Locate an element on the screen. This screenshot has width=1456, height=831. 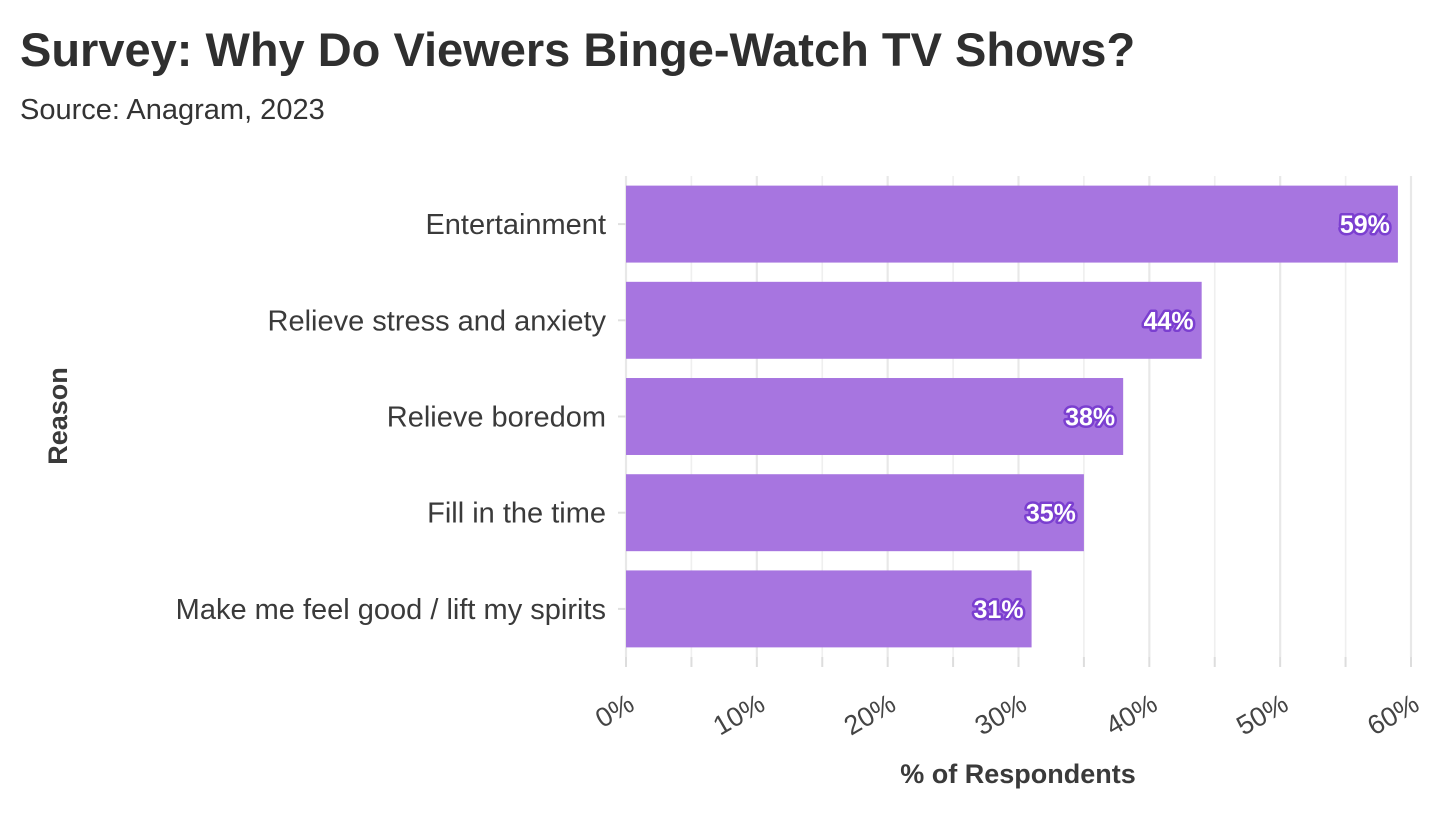
data-label: 59% is located at coordinates (1365, 225).